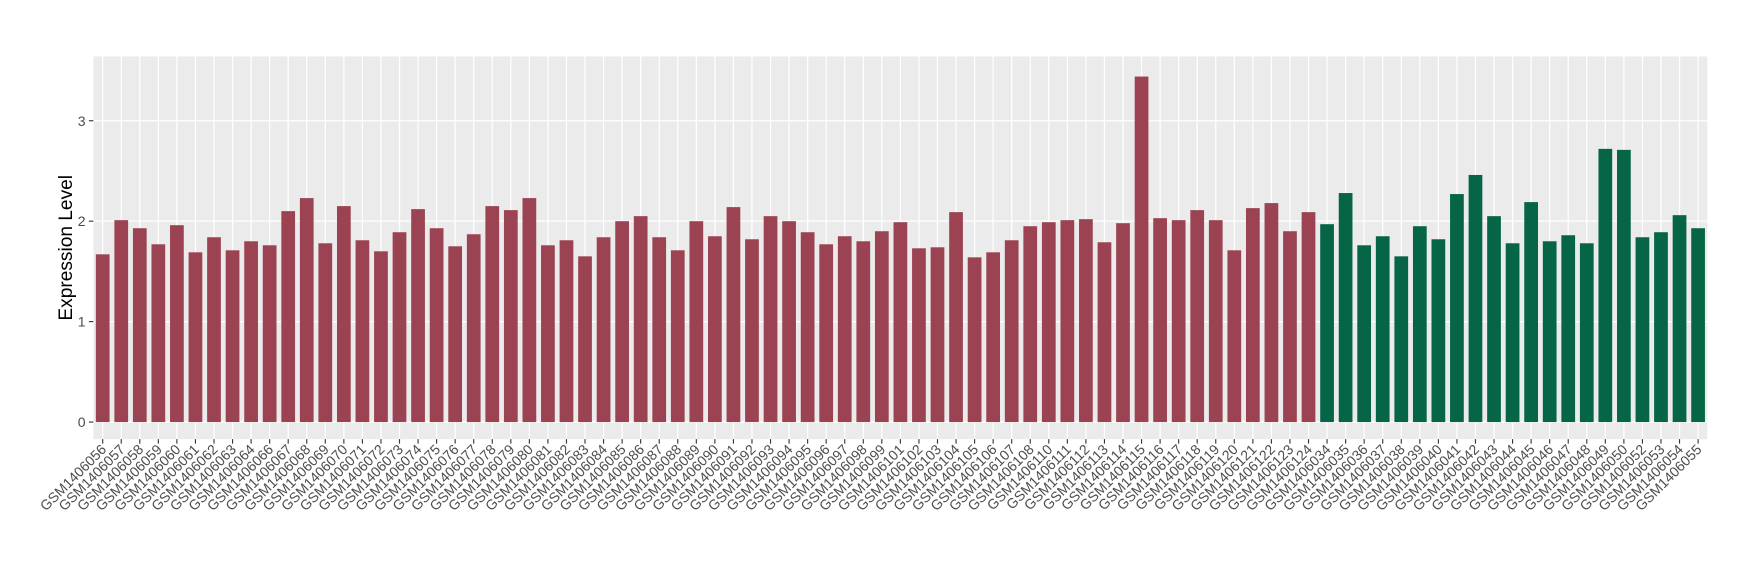 The height and width of the screenshot is (580, 1740). I want to click on y-tick-label: 1, so click(82, 322).